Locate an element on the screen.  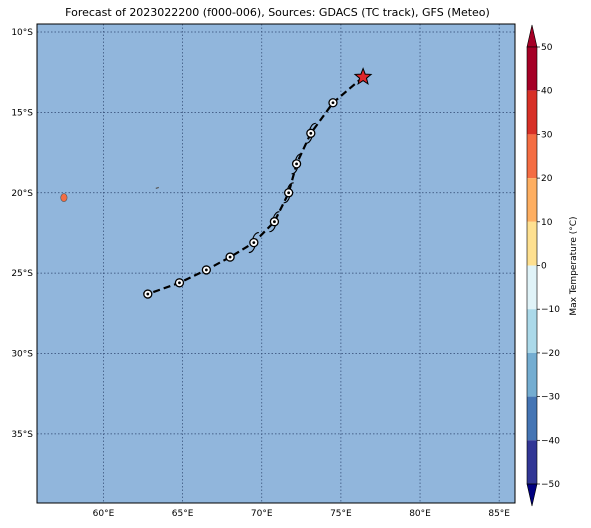
lon-tick-label: 70°E is located at coordinates (262, 514).